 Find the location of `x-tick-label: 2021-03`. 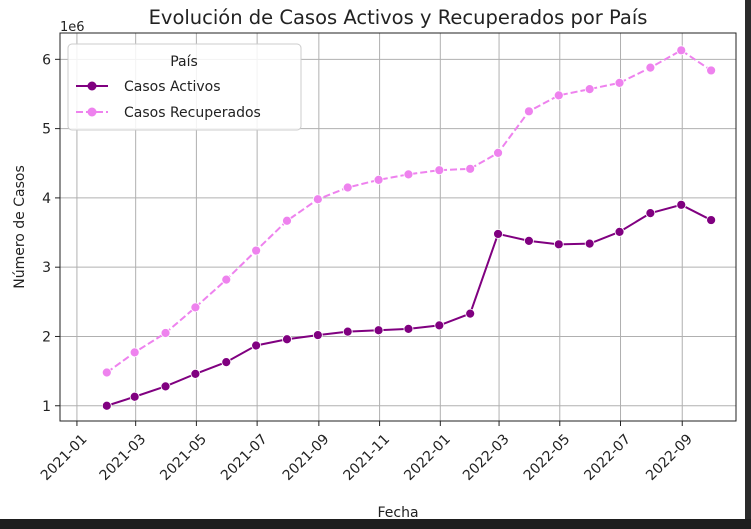

x-tick-label: 2021-03 is located at coordinates (123, 457).